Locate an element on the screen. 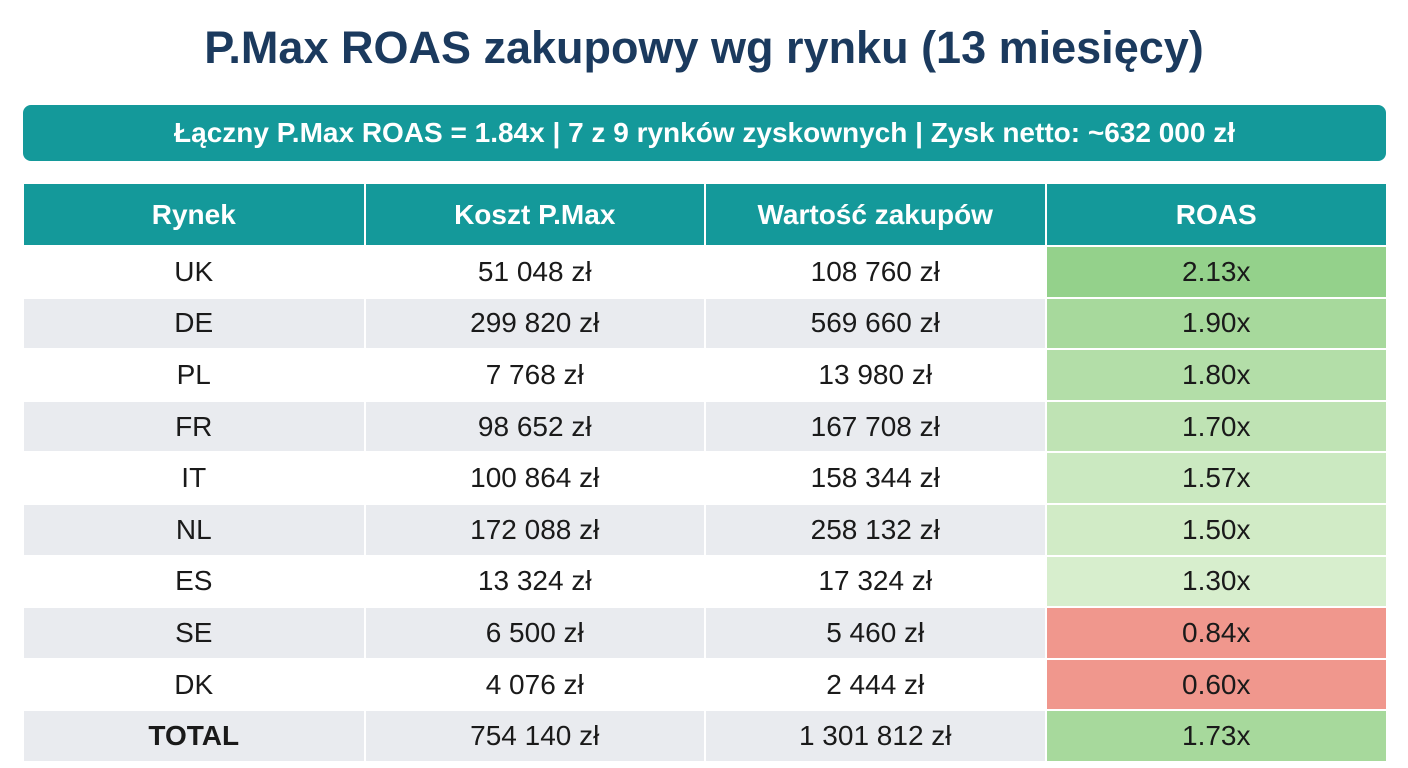 This screenshot has width=1408, height=768. table-row: TOTAL 754 140 zł 1 301 812 zł 1.73x is located at coordinates (705, 735).